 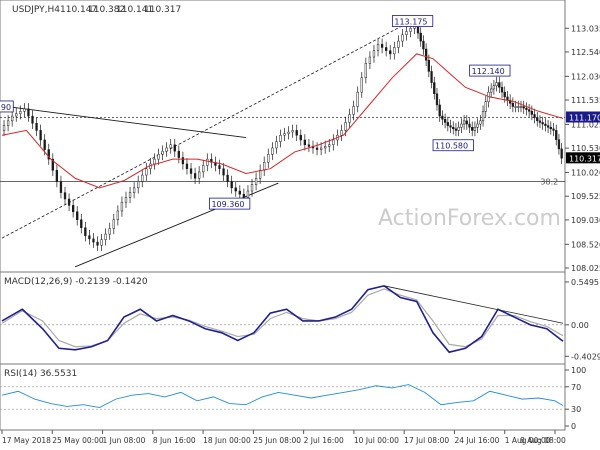 What do you see at coordinates (583, 158) in the screenshot?
I see `current-price-box` at bounding box center [583, 158].